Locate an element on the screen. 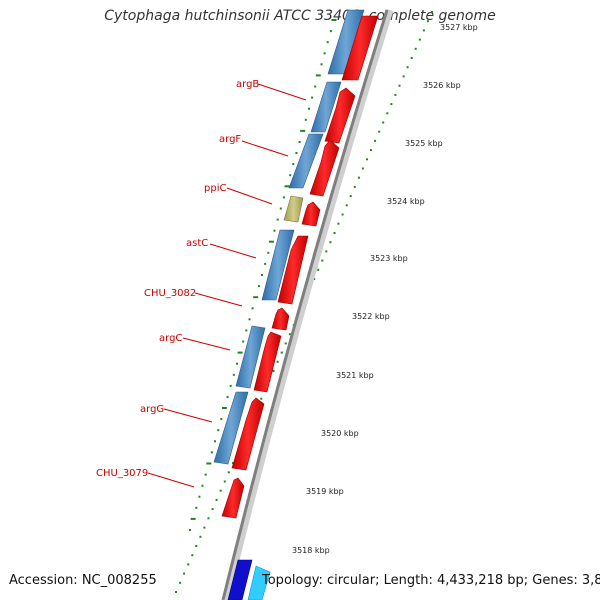  cds-forward-argB is located at coordinates (340, 115).